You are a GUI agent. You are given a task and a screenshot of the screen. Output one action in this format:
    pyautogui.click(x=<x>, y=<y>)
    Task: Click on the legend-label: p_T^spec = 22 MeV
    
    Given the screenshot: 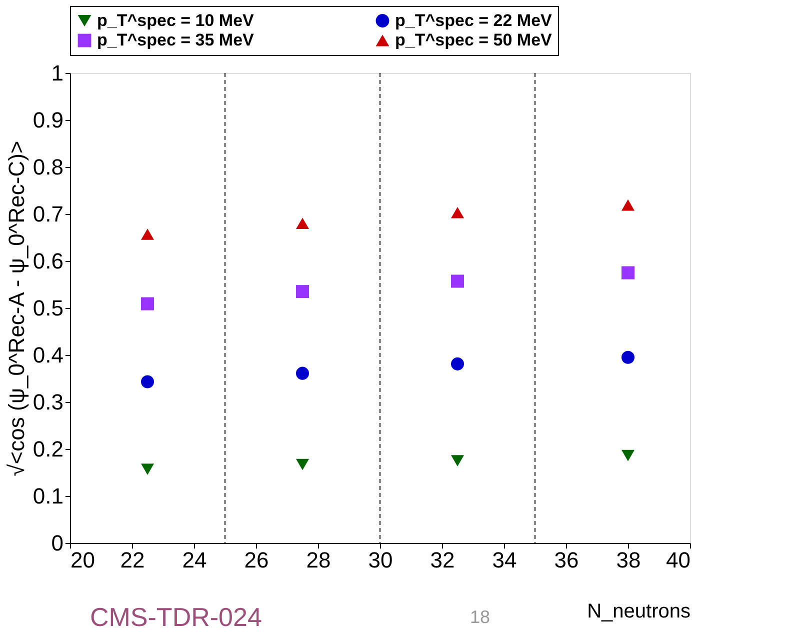 What is the action you would take?
    pyautogui.click(x=474, y=20)
    